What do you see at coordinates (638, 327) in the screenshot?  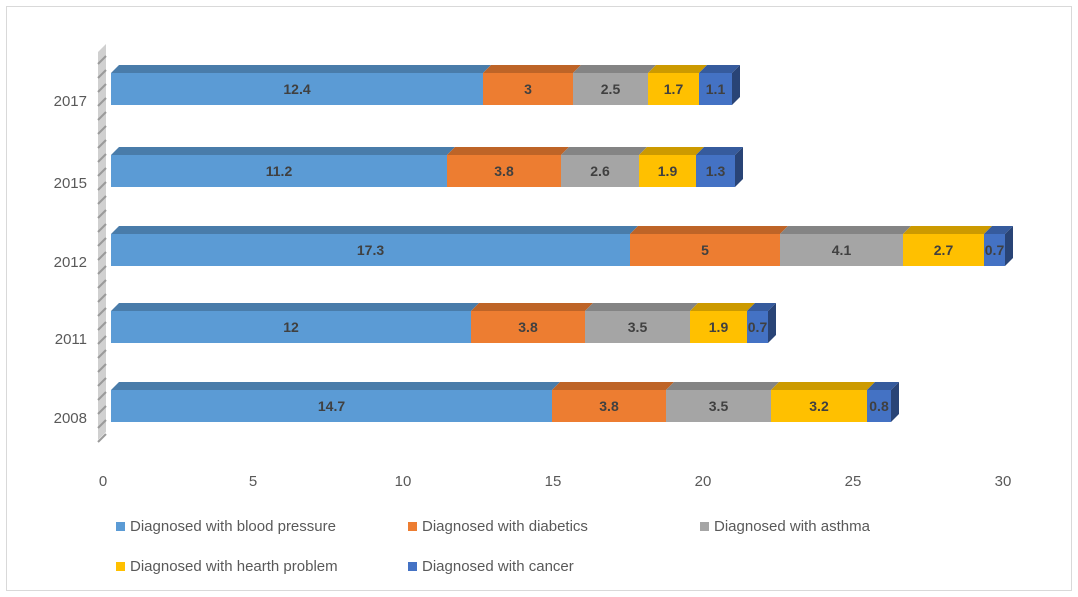 I see `data-label-2011-2: 3.5` at bounding box center [638, 327].